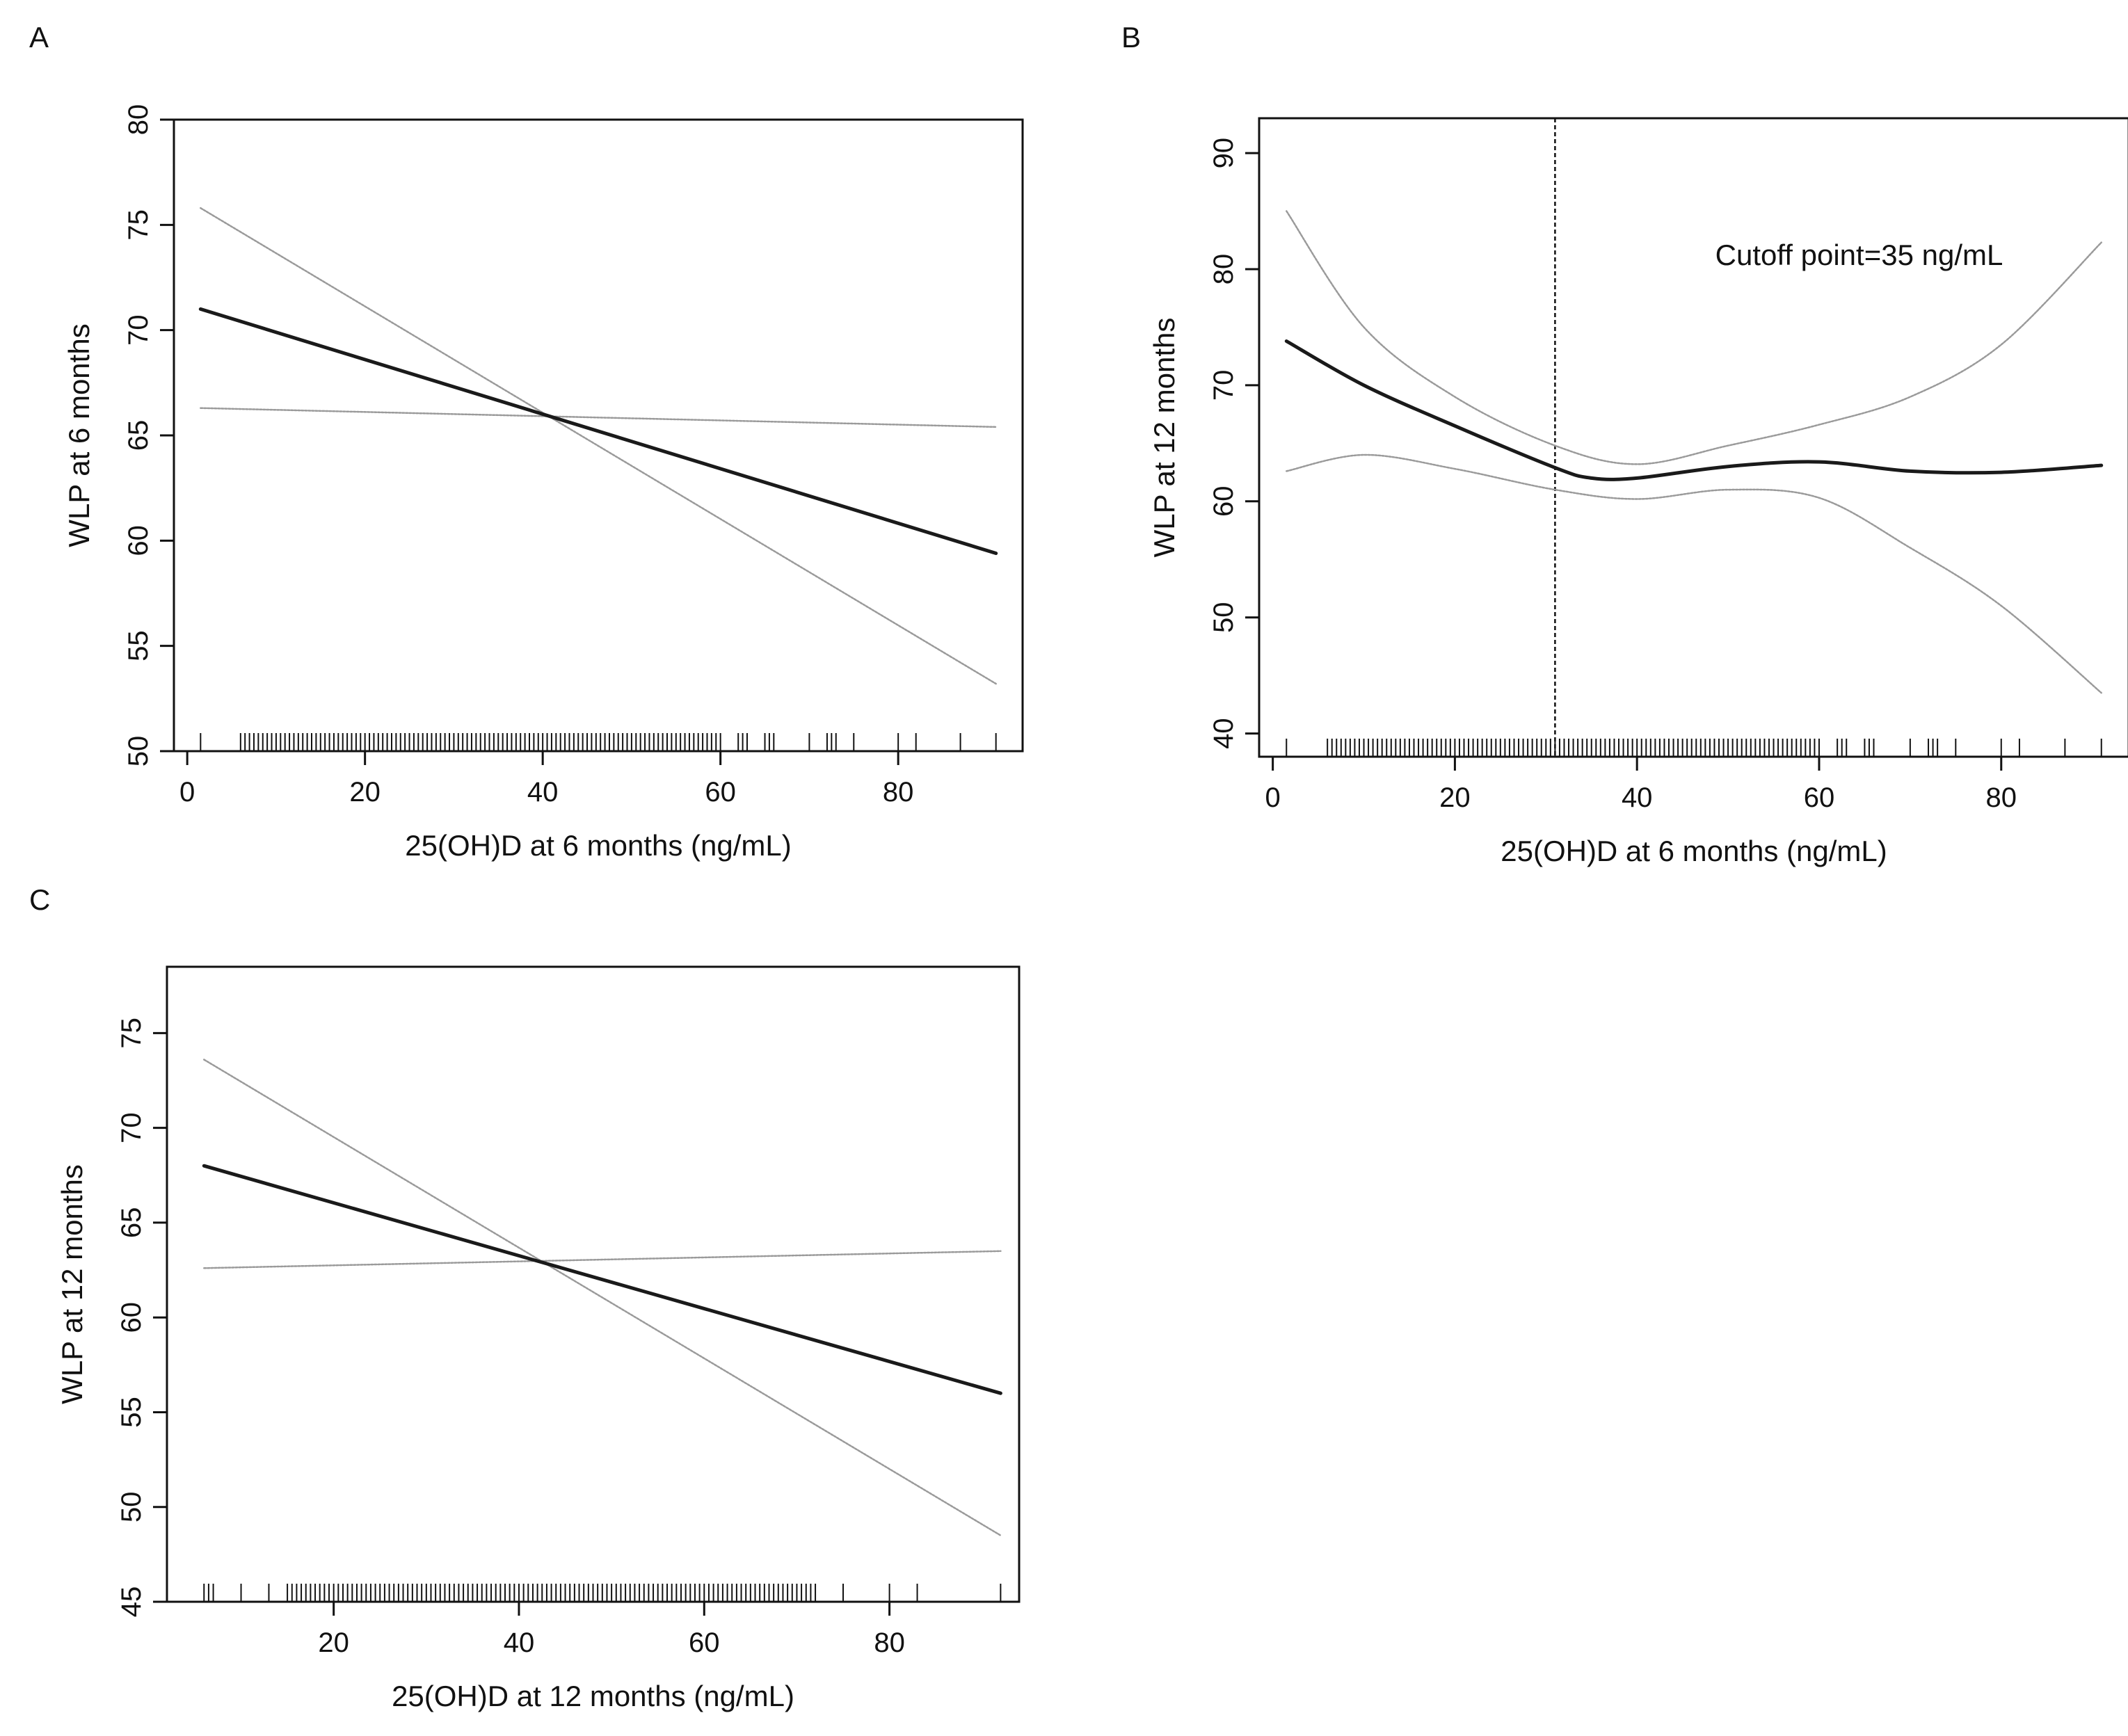 The height and width of the screenshot is (1736, 2128). What do you see at coordinates (2001, 797) in the screenshot?
I see `panel-b-x-tick-label: 80` at bounding box center [2001, 797].